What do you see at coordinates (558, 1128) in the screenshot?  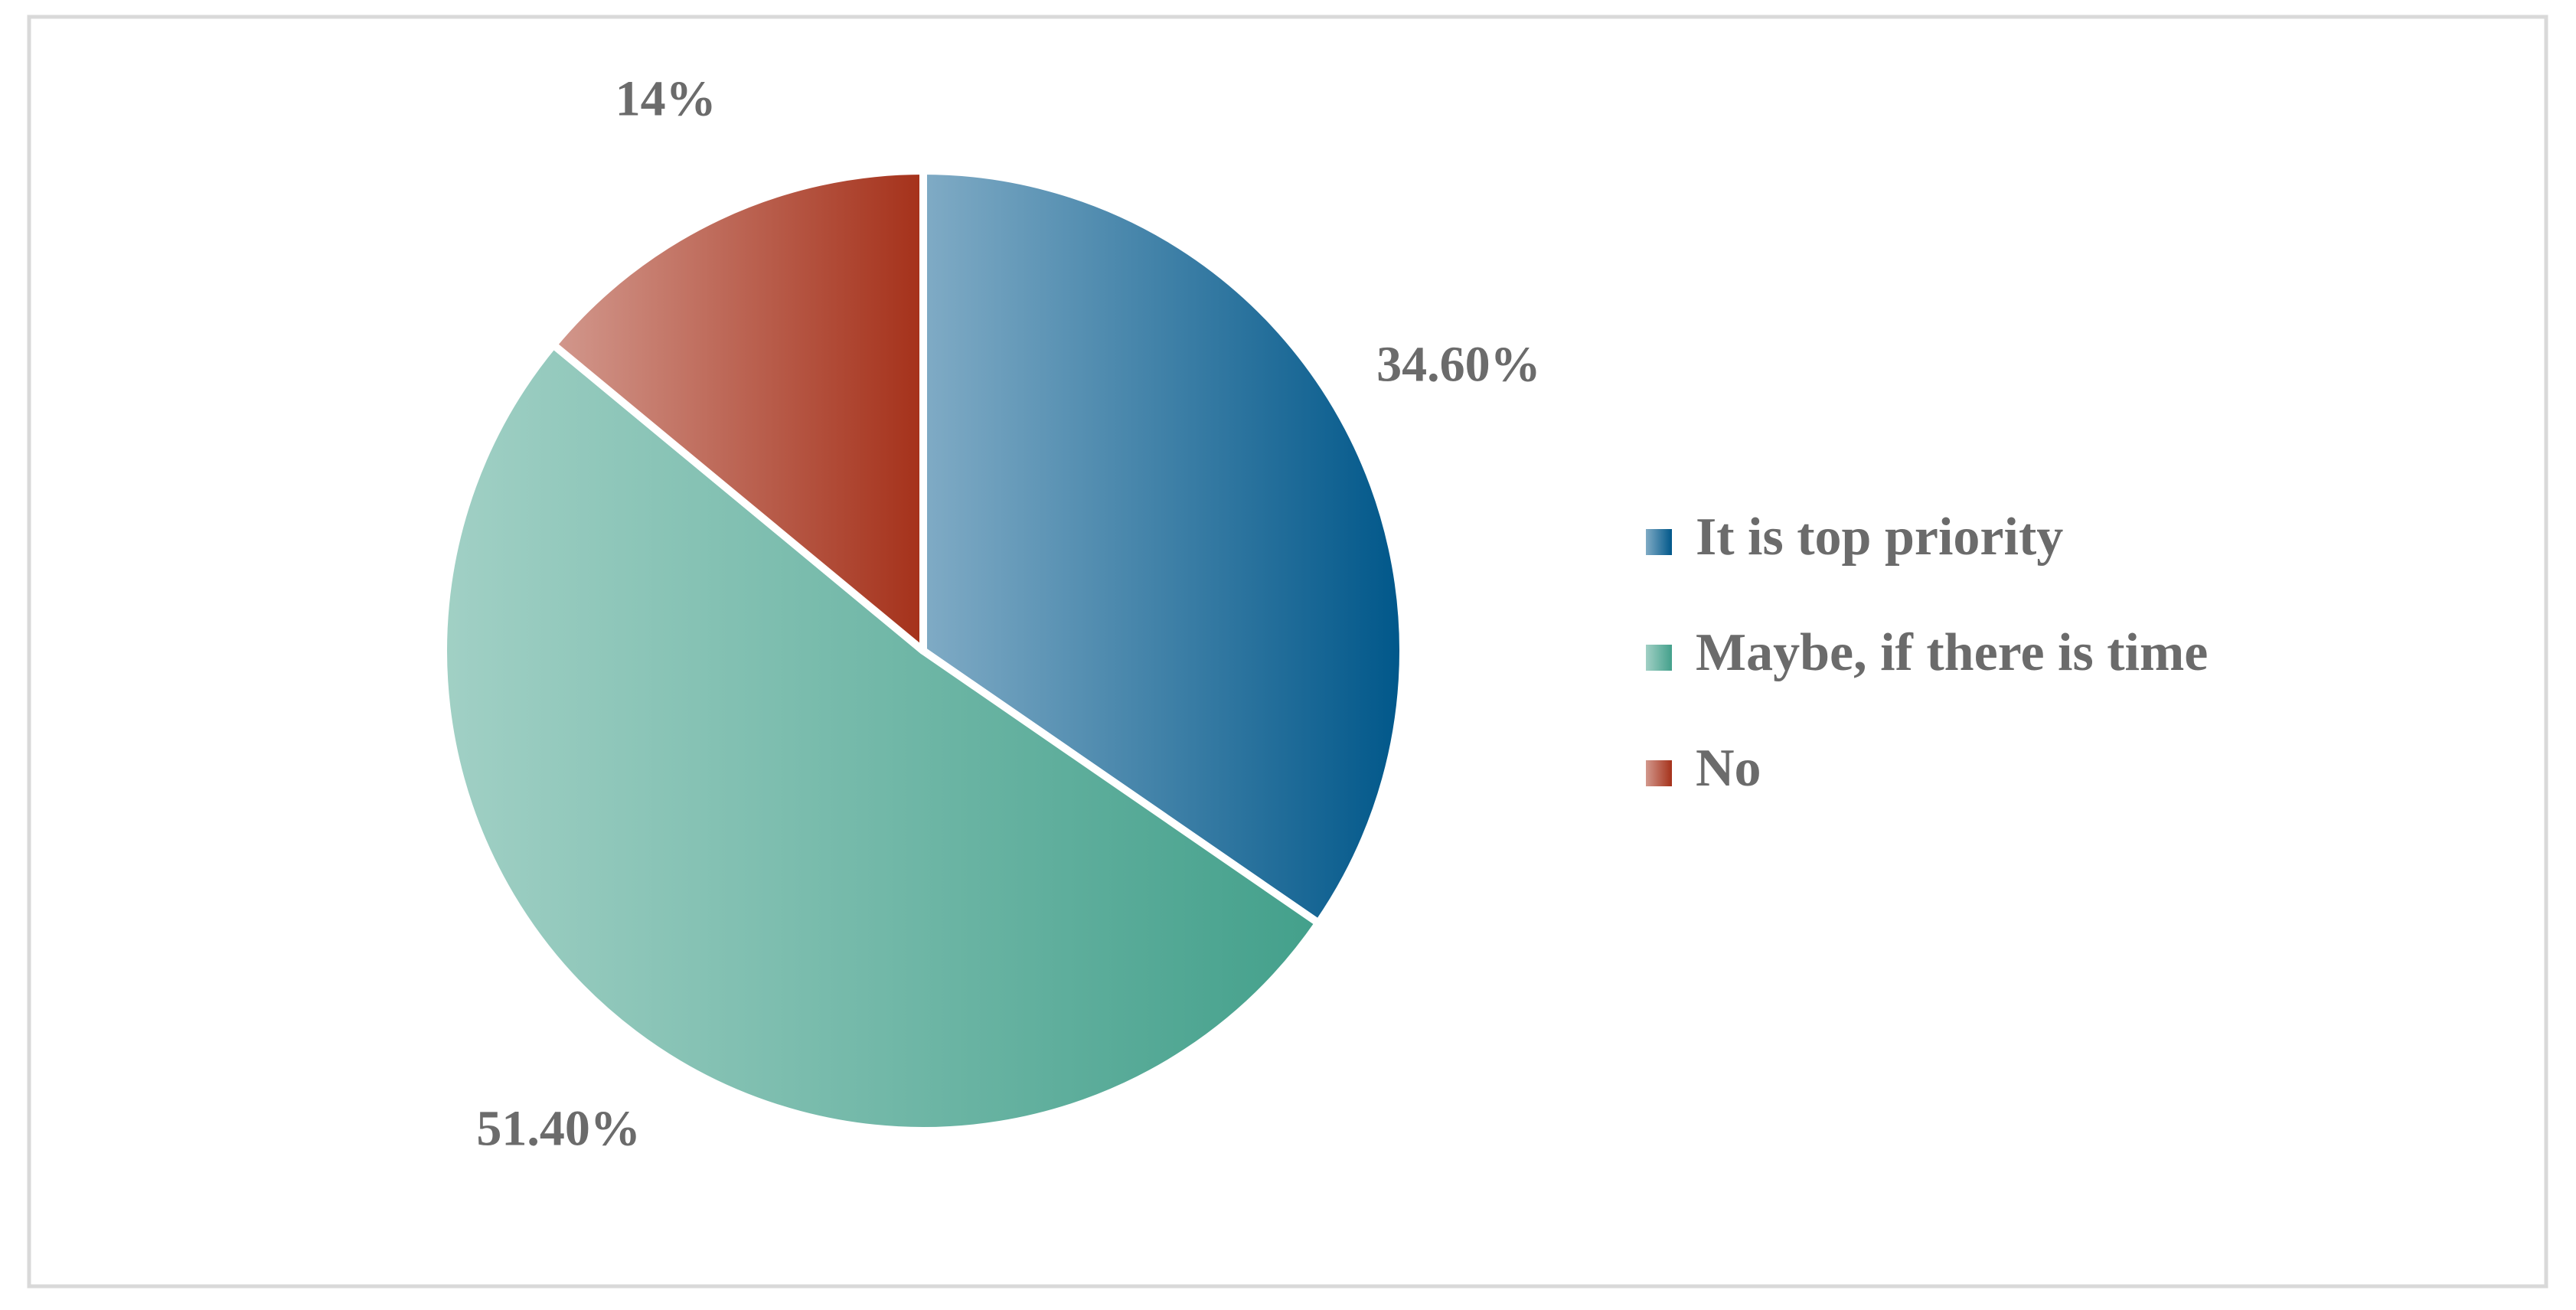 I see `data-label: 51.40%` at bounding box center [558, 1128].